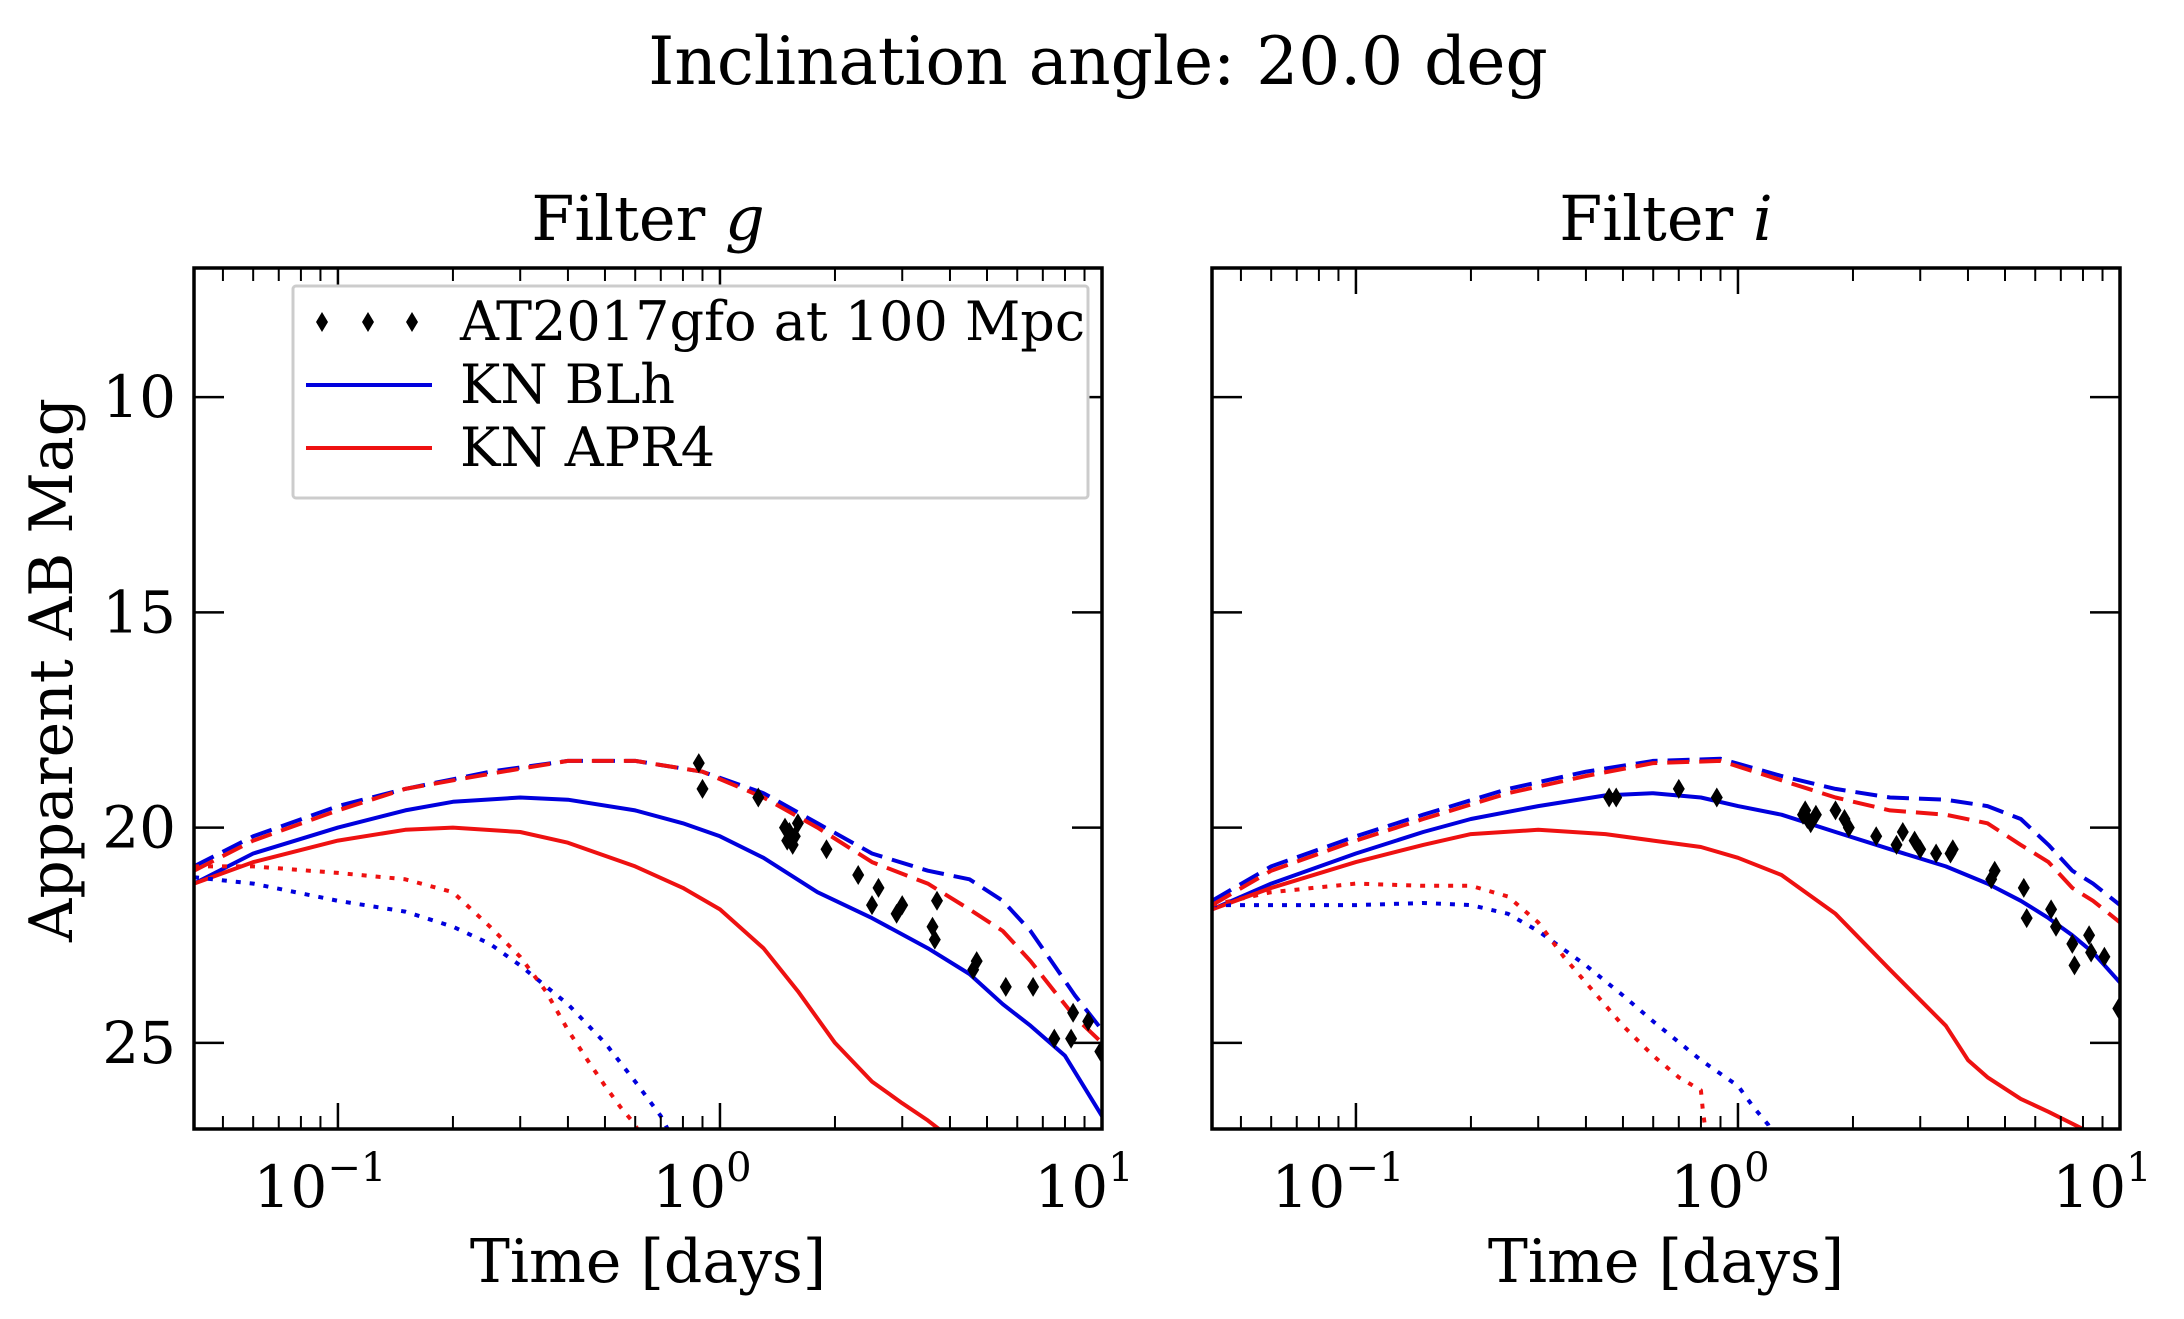 Image resolution: width=2184 pixels, height=1319 pixels. I want to click on figure-suptitle: Inclination angle: 20.0 deg, so click(1097, 61).